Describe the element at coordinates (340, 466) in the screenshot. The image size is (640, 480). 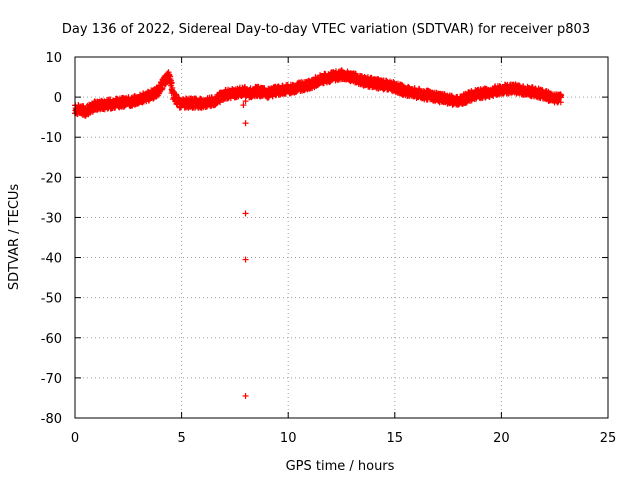
I see `x-axis-title: GPS time / hours` at that location.